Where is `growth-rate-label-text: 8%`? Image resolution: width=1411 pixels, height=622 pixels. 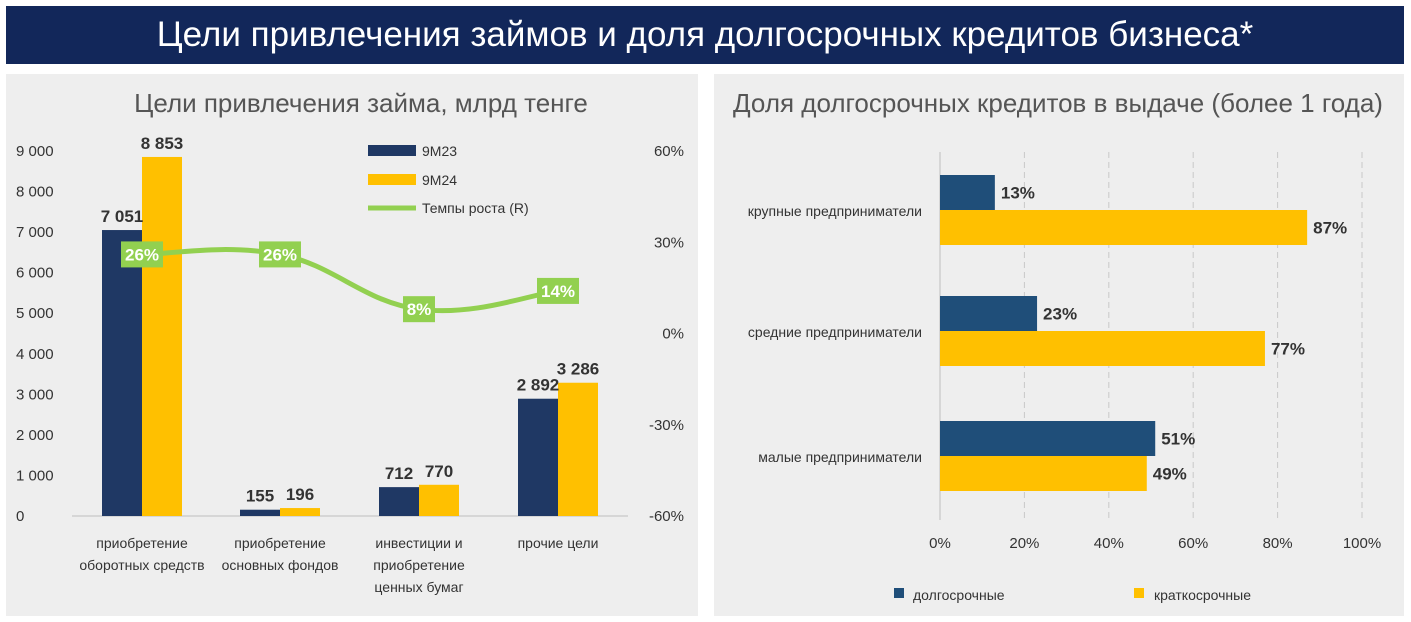
growth-rate-label-text: 8% is located at coordinates (419, 309).